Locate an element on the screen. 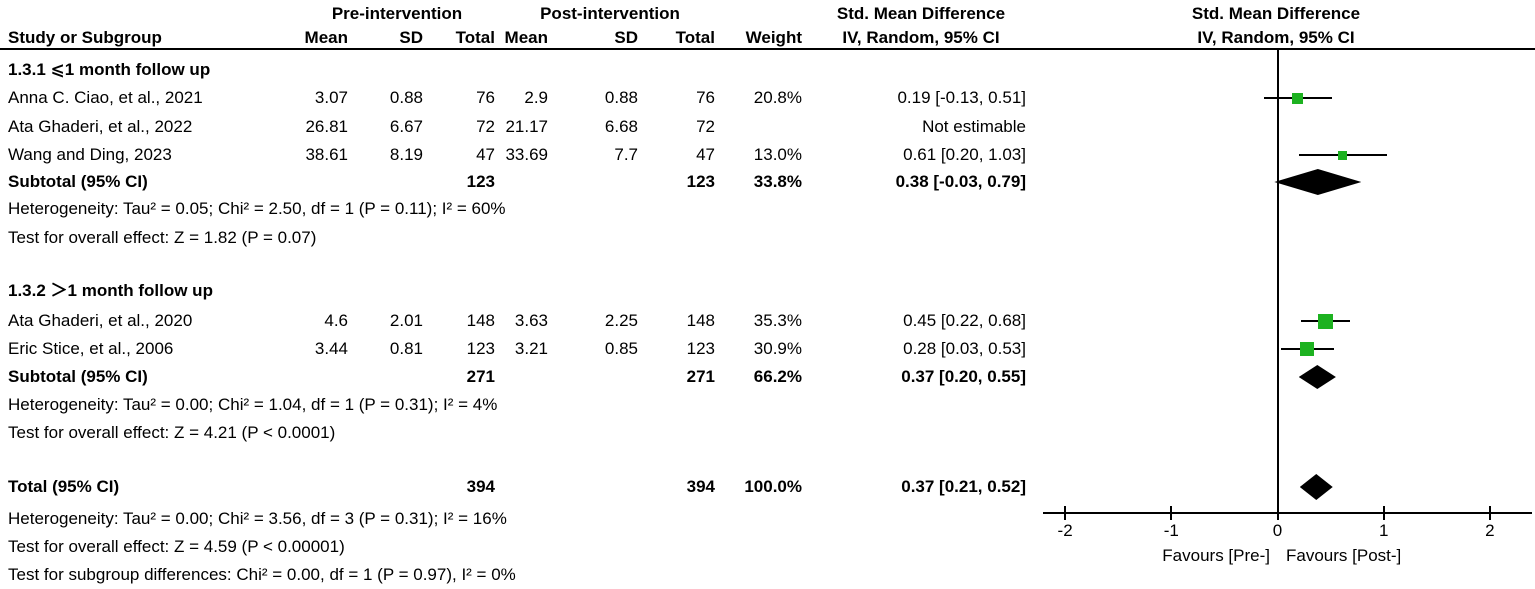 The width and height of the screenshot is (1535, 589). study-name: Wang and Ding, 2023 is located at coordinates (90, 154).